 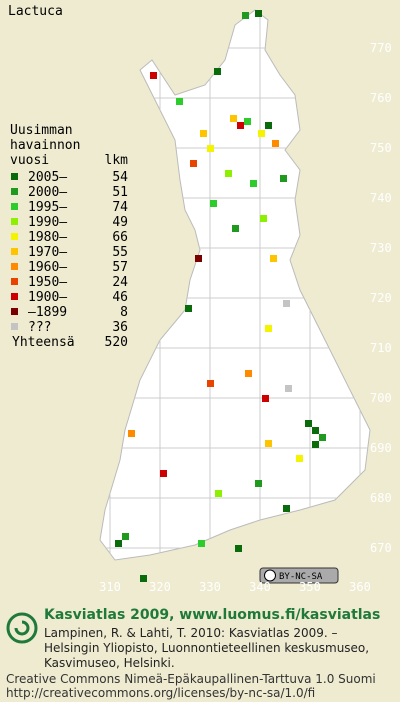 What do you see at coordinates (120, 237) in the screenshot?
I see `legend-count: 66` at bounding box center [120, 237].